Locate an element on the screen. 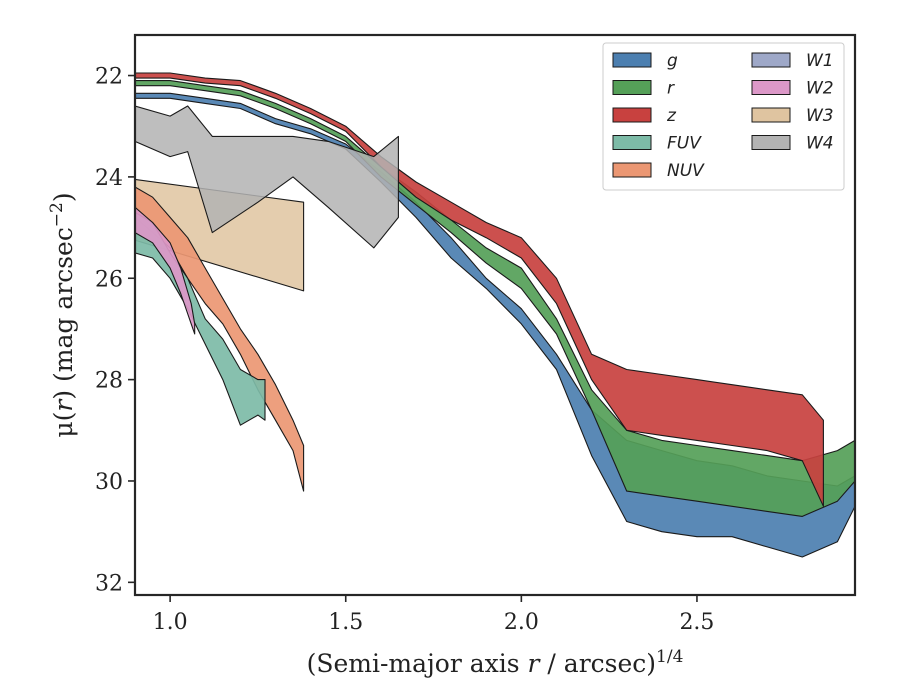 This screenshot has height=700, width=900. band-nuv is located at coordinates (220, 339).